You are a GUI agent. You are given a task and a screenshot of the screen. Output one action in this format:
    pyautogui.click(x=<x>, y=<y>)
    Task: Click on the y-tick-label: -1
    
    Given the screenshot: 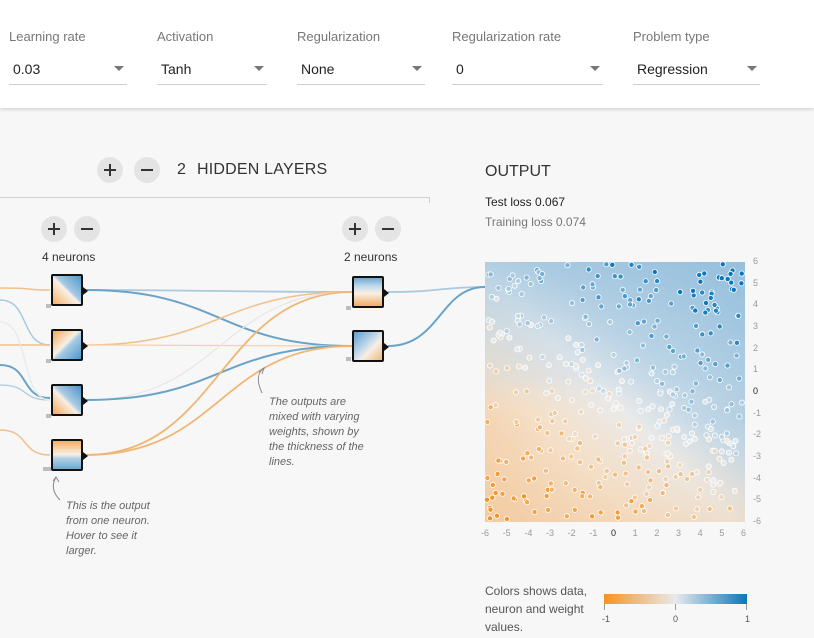 What is the action you would take?
    pyautogui.click(x=757, y=412)
    